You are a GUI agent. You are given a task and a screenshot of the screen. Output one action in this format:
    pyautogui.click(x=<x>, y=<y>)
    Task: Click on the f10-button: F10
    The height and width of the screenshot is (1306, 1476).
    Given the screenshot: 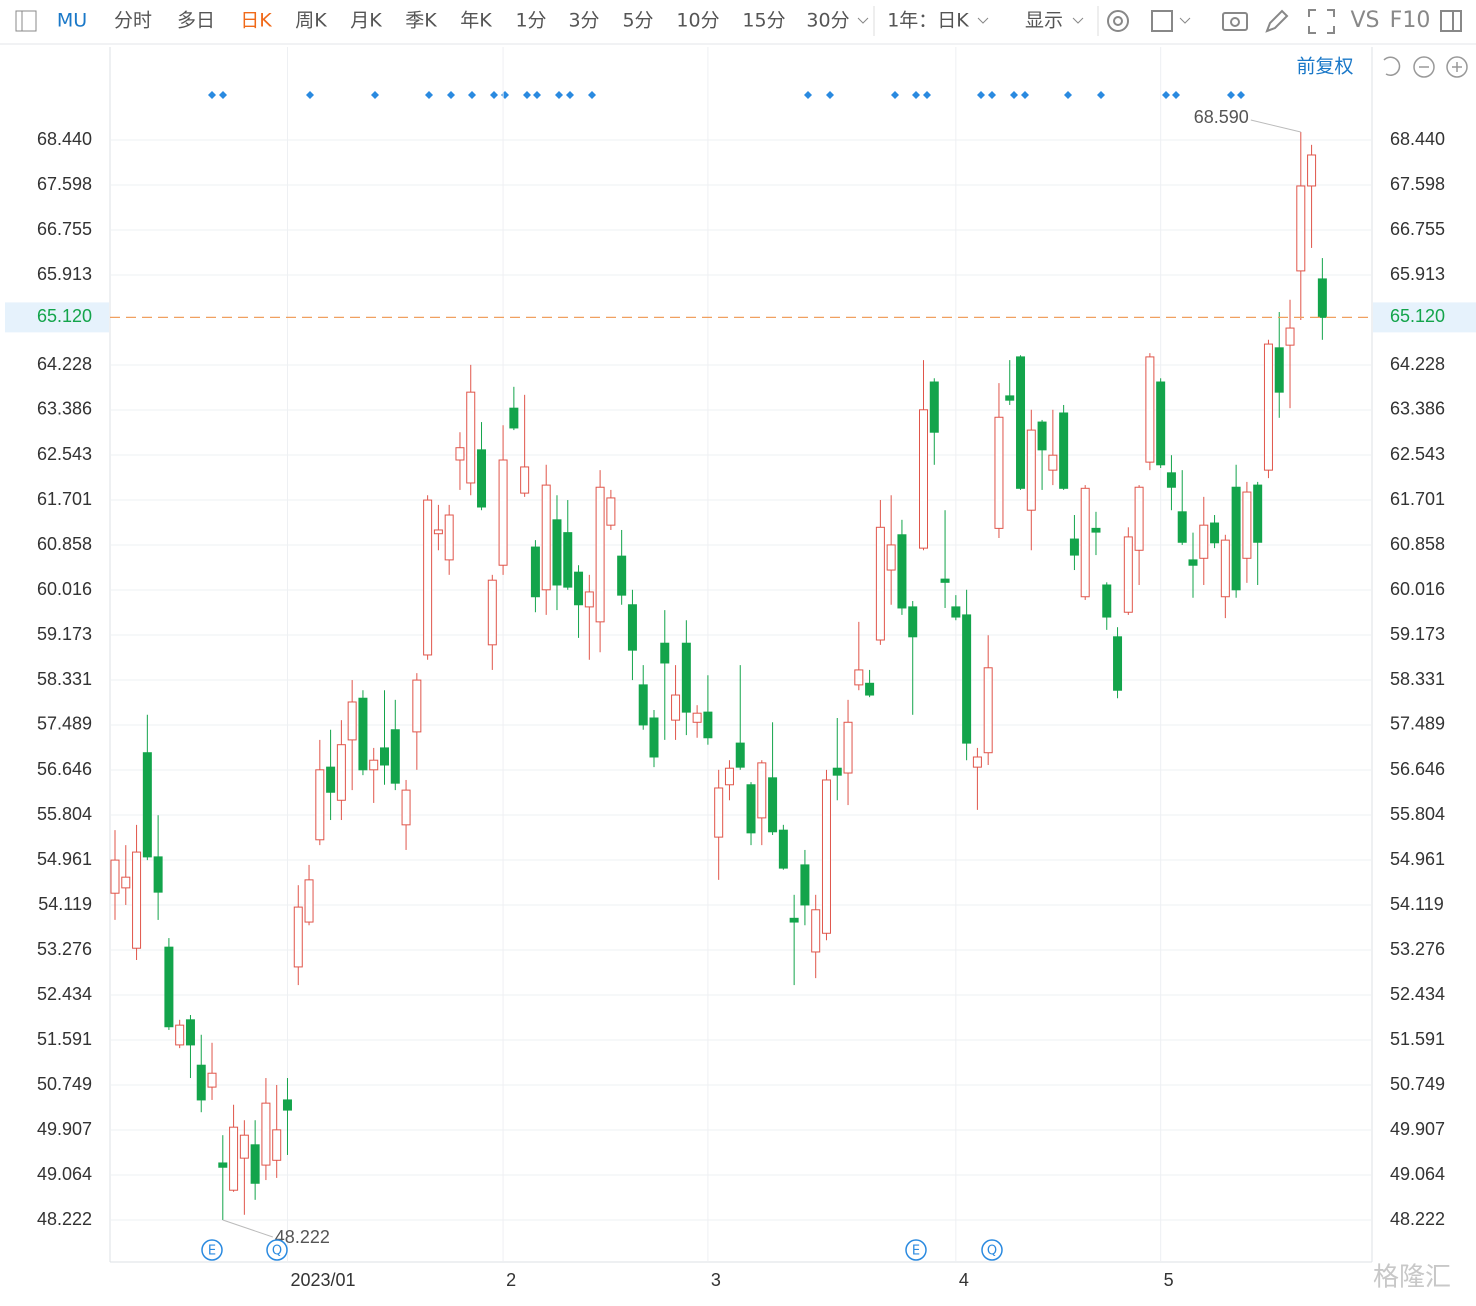 What is the action you would take?
    pyautogui.click(x=1410, y=20)
    